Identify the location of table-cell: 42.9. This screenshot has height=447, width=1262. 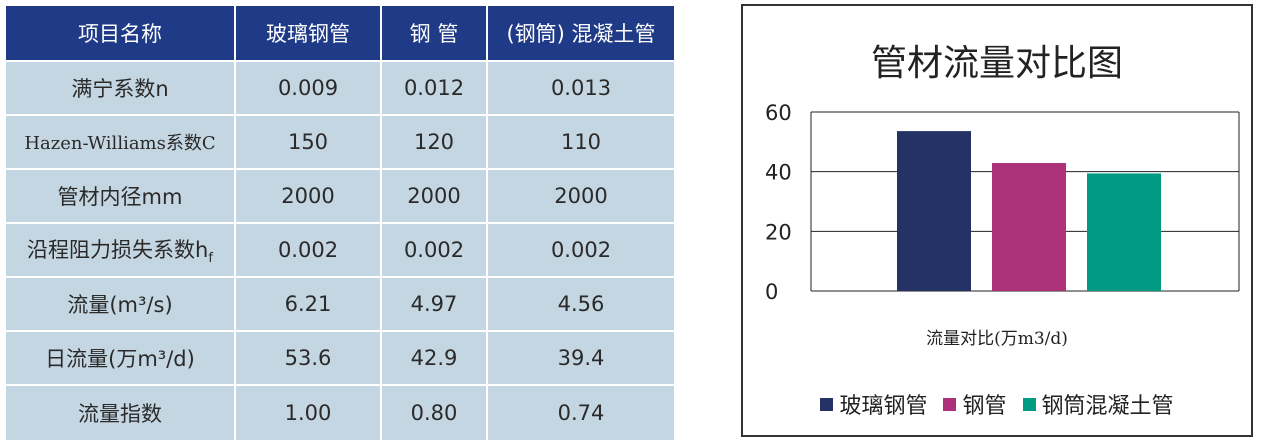
(434, 358).